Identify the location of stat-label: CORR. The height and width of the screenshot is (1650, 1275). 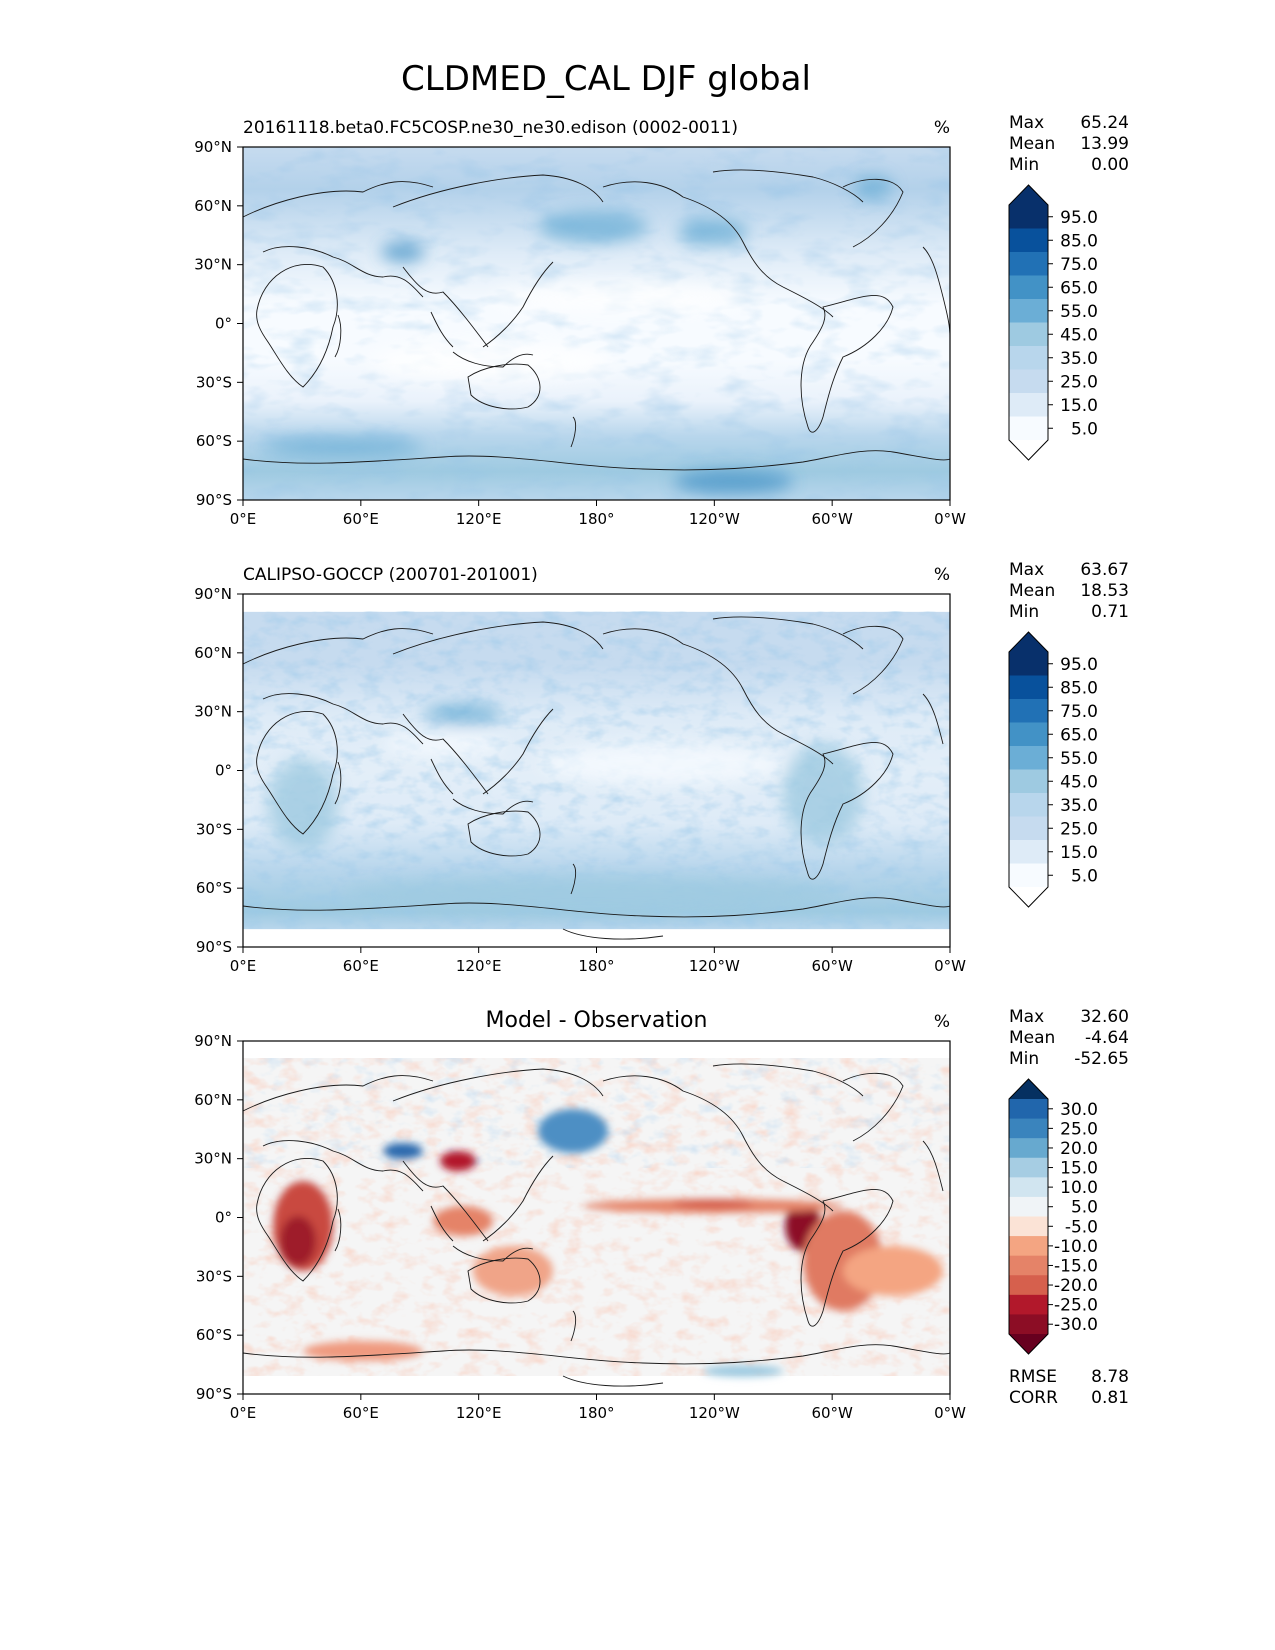
(1033, 1398).